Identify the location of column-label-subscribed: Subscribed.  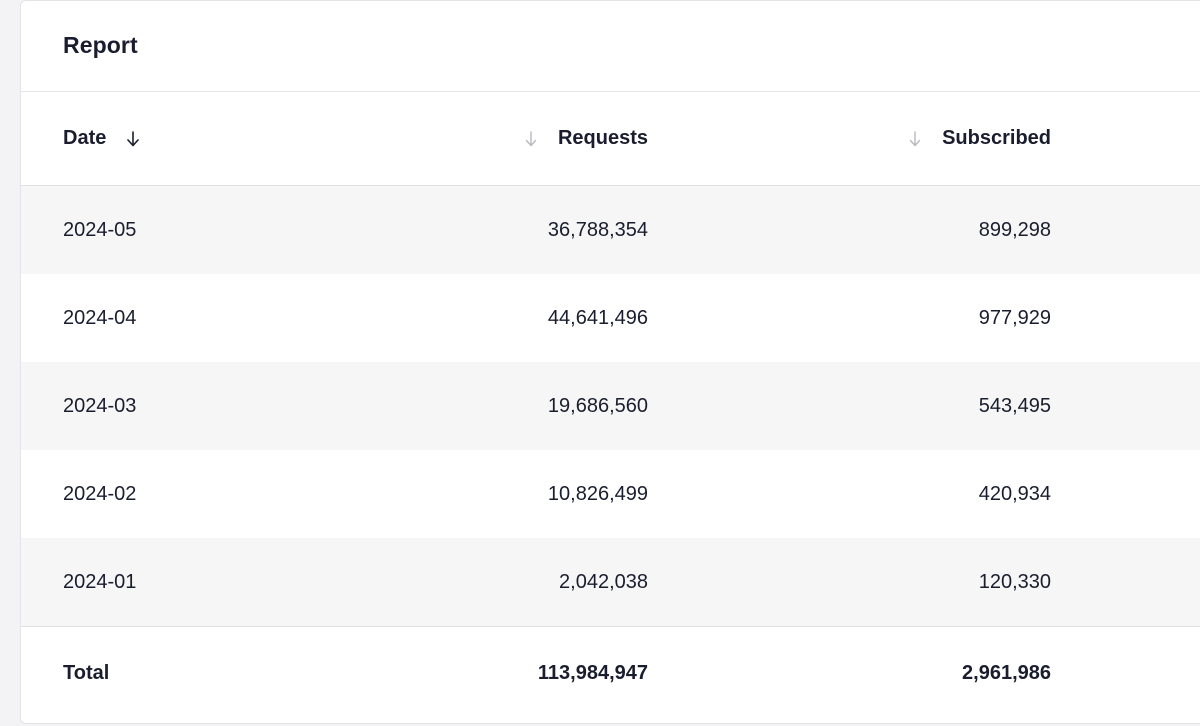
(996, 138).